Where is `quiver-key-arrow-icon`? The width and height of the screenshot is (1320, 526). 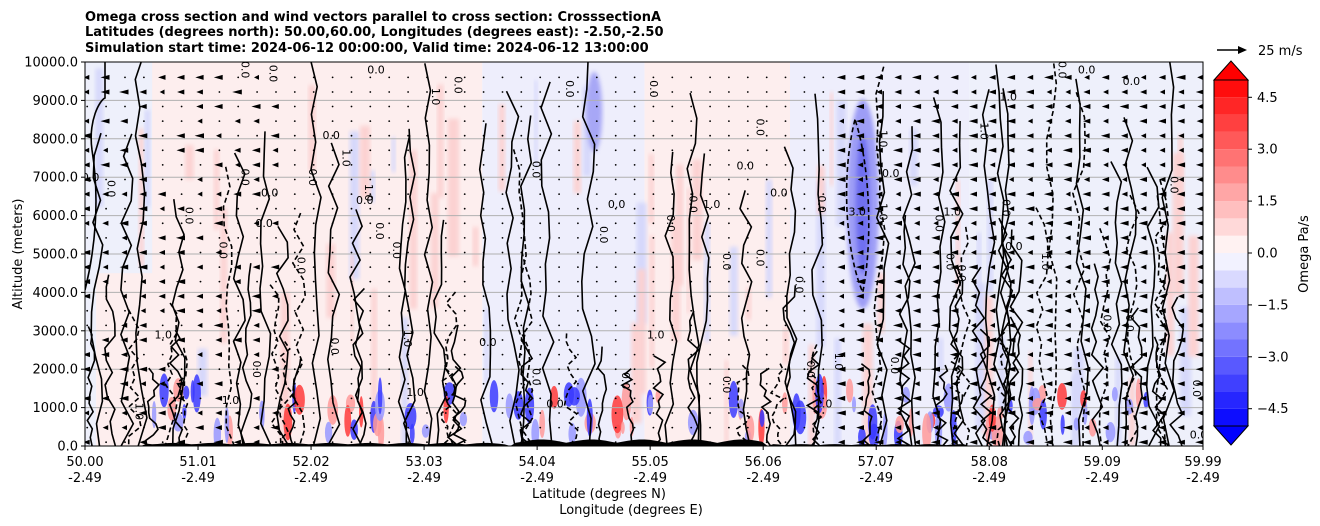
quiver-key-arrow-icon is located at coordinates (1242, 50).